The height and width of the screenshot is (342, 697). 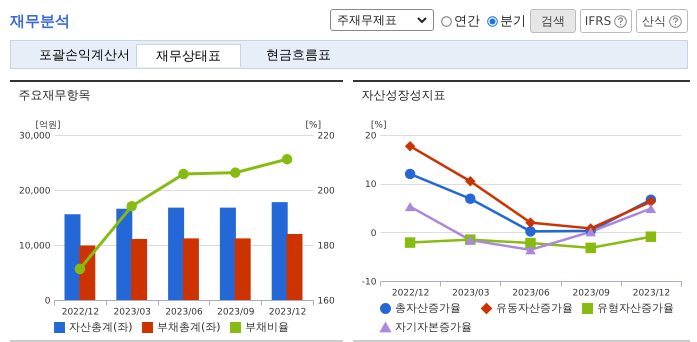 What do you see at coordinates (84, 55) in the screenshot?
I see `text: 포괄손익계산서` at bounding box center [84, 55].